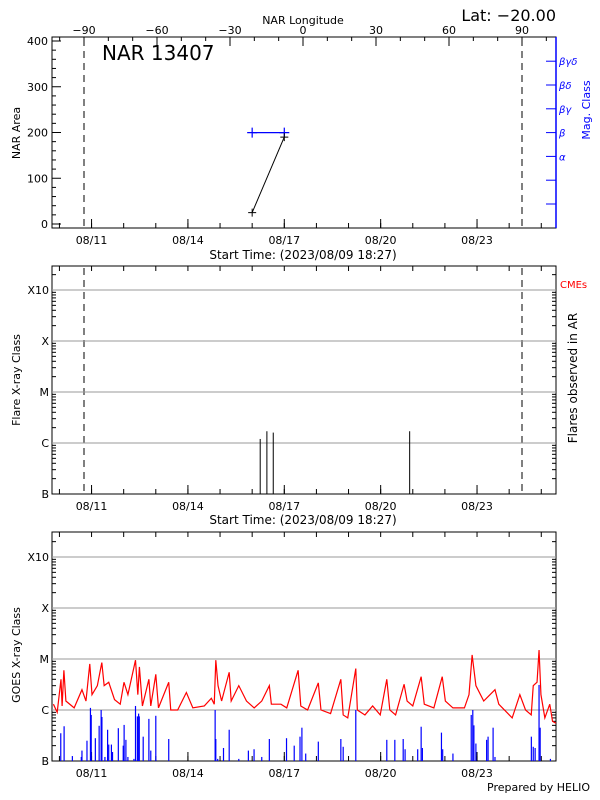 The image size is (600, 800). What do you see at coordinates (156, 30) in the screenshot?
I see `lon-tick-label: −60` at bounding box center [156, 30].